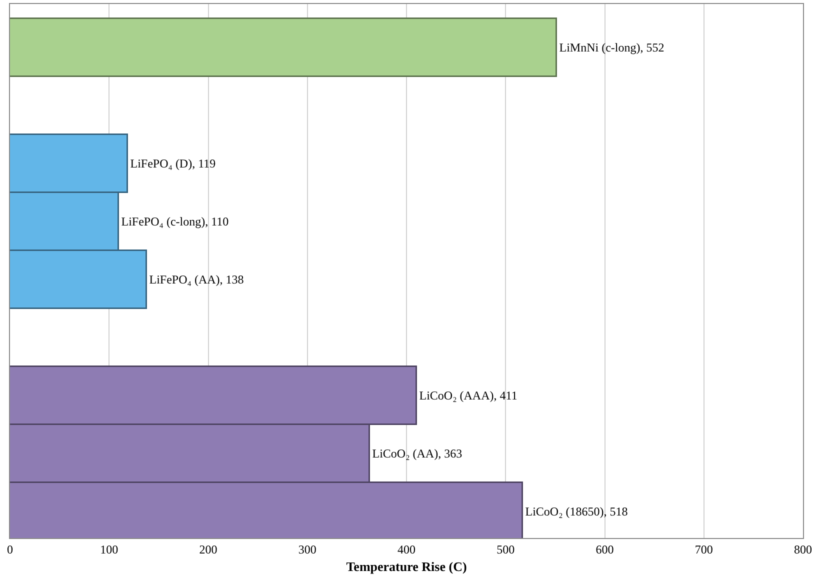 The image size is (817, 584). I want to click on x-tick-label: 300, so click(307, 549).